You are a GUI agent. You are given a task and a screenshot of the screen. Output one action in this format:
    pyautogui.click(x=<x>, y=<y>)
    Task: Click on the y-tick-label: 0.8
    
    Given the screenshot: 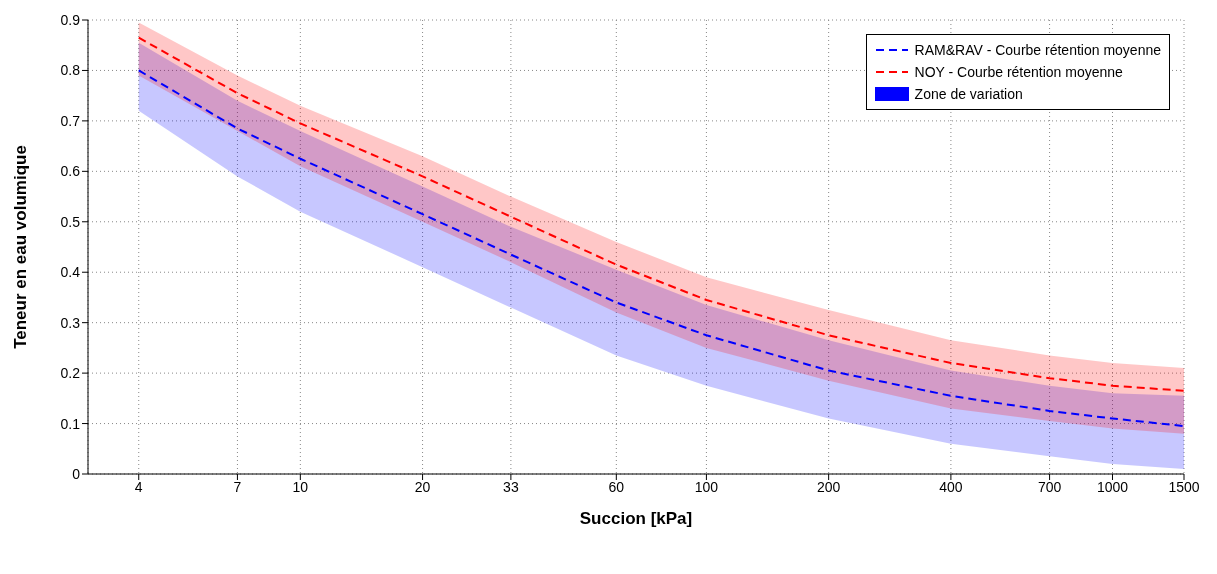 What is the action you would take?
    pyautogui.click(x=70, y=70)
    